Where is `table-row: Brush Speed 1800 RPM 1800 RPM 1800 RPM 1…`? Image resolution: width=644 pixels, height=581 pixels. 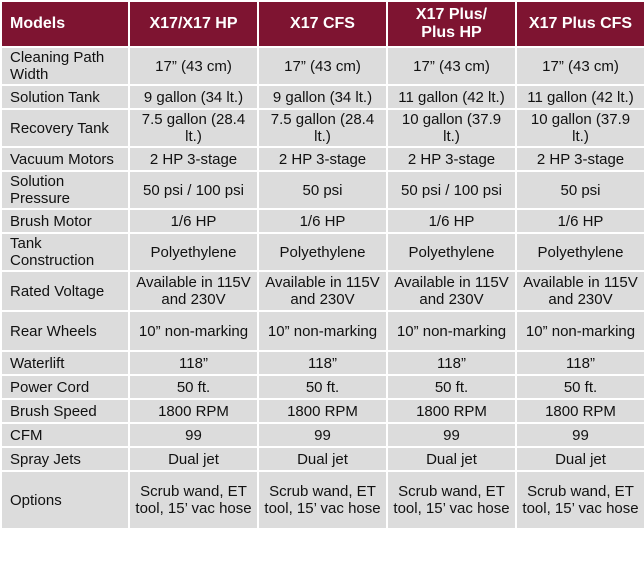 table-row: Brush Speed 1800 RPM 1800 RPM 1800 RPM 1… is located at coordinates (323, 411).